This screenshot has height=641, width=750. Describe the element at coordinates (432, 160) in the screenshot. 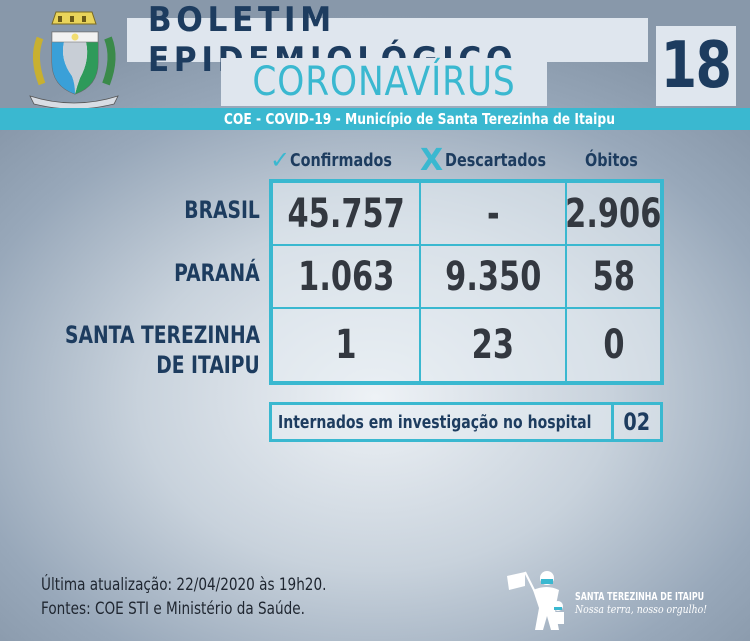

I see `x-icon: X` at that location.